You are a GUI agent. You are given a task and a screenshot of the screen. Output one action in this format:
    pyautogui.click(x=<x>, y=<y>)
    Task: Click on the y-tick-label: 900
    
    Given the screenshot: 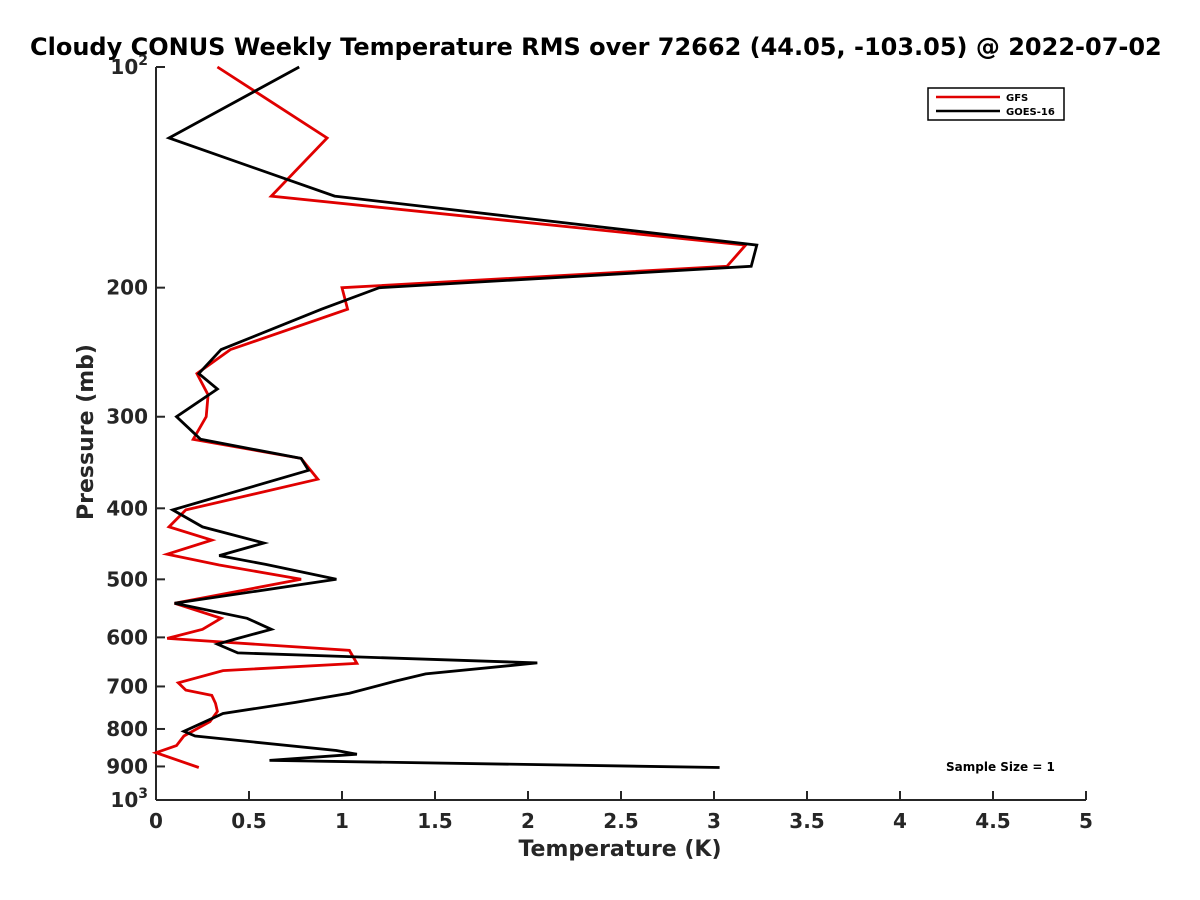 What is the action you would take?
    pyautogui.click(x=127, y=766)
    